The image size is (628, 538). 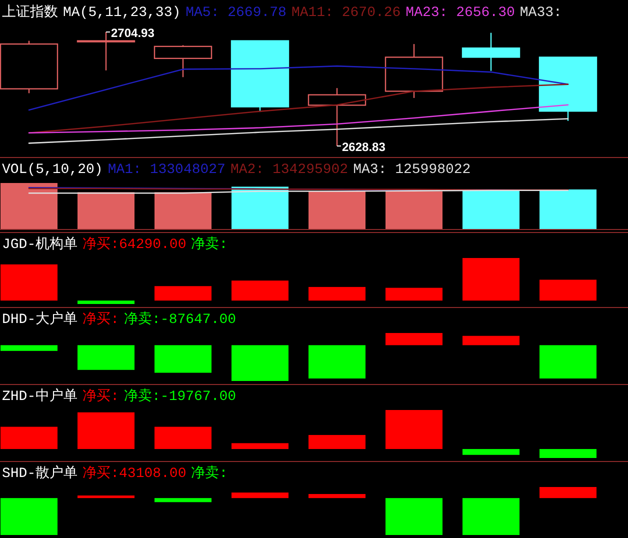 I want to click on series-label: MA3: 125998022, so click(x=412, y=170).